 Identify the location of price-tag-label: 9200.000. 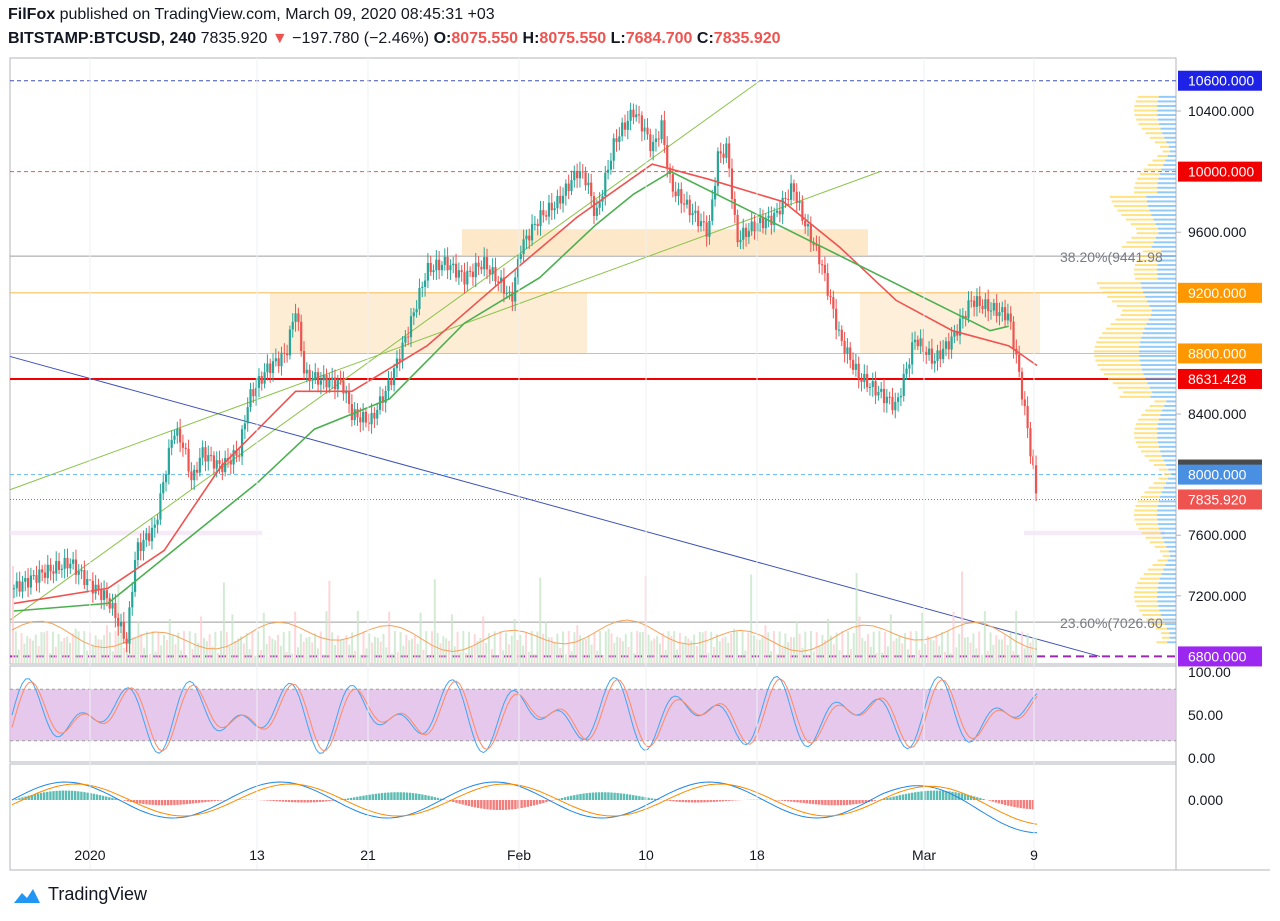
(1217, 293).